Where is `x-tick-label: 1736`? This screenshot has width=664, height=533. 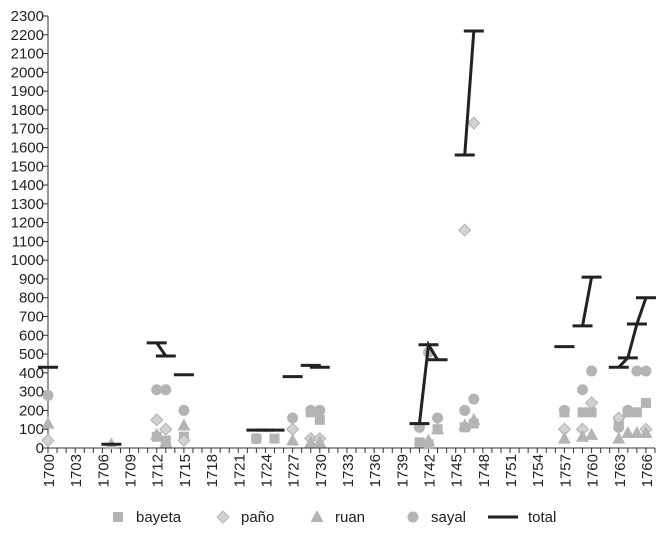 x-tick-label: 1736 is located at coordinates (375, 470).